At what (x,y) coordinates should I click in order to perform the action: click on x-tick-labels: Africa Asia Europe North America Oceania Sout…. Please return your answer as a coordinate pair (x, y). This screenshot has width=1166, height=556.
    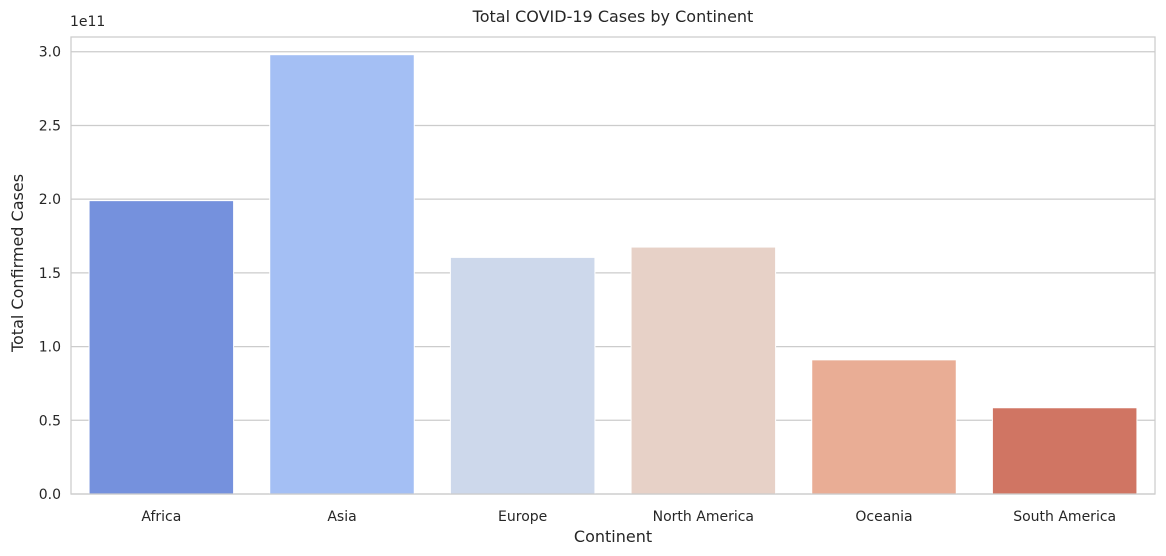
    Looking at the image, I should click on (628, 517).